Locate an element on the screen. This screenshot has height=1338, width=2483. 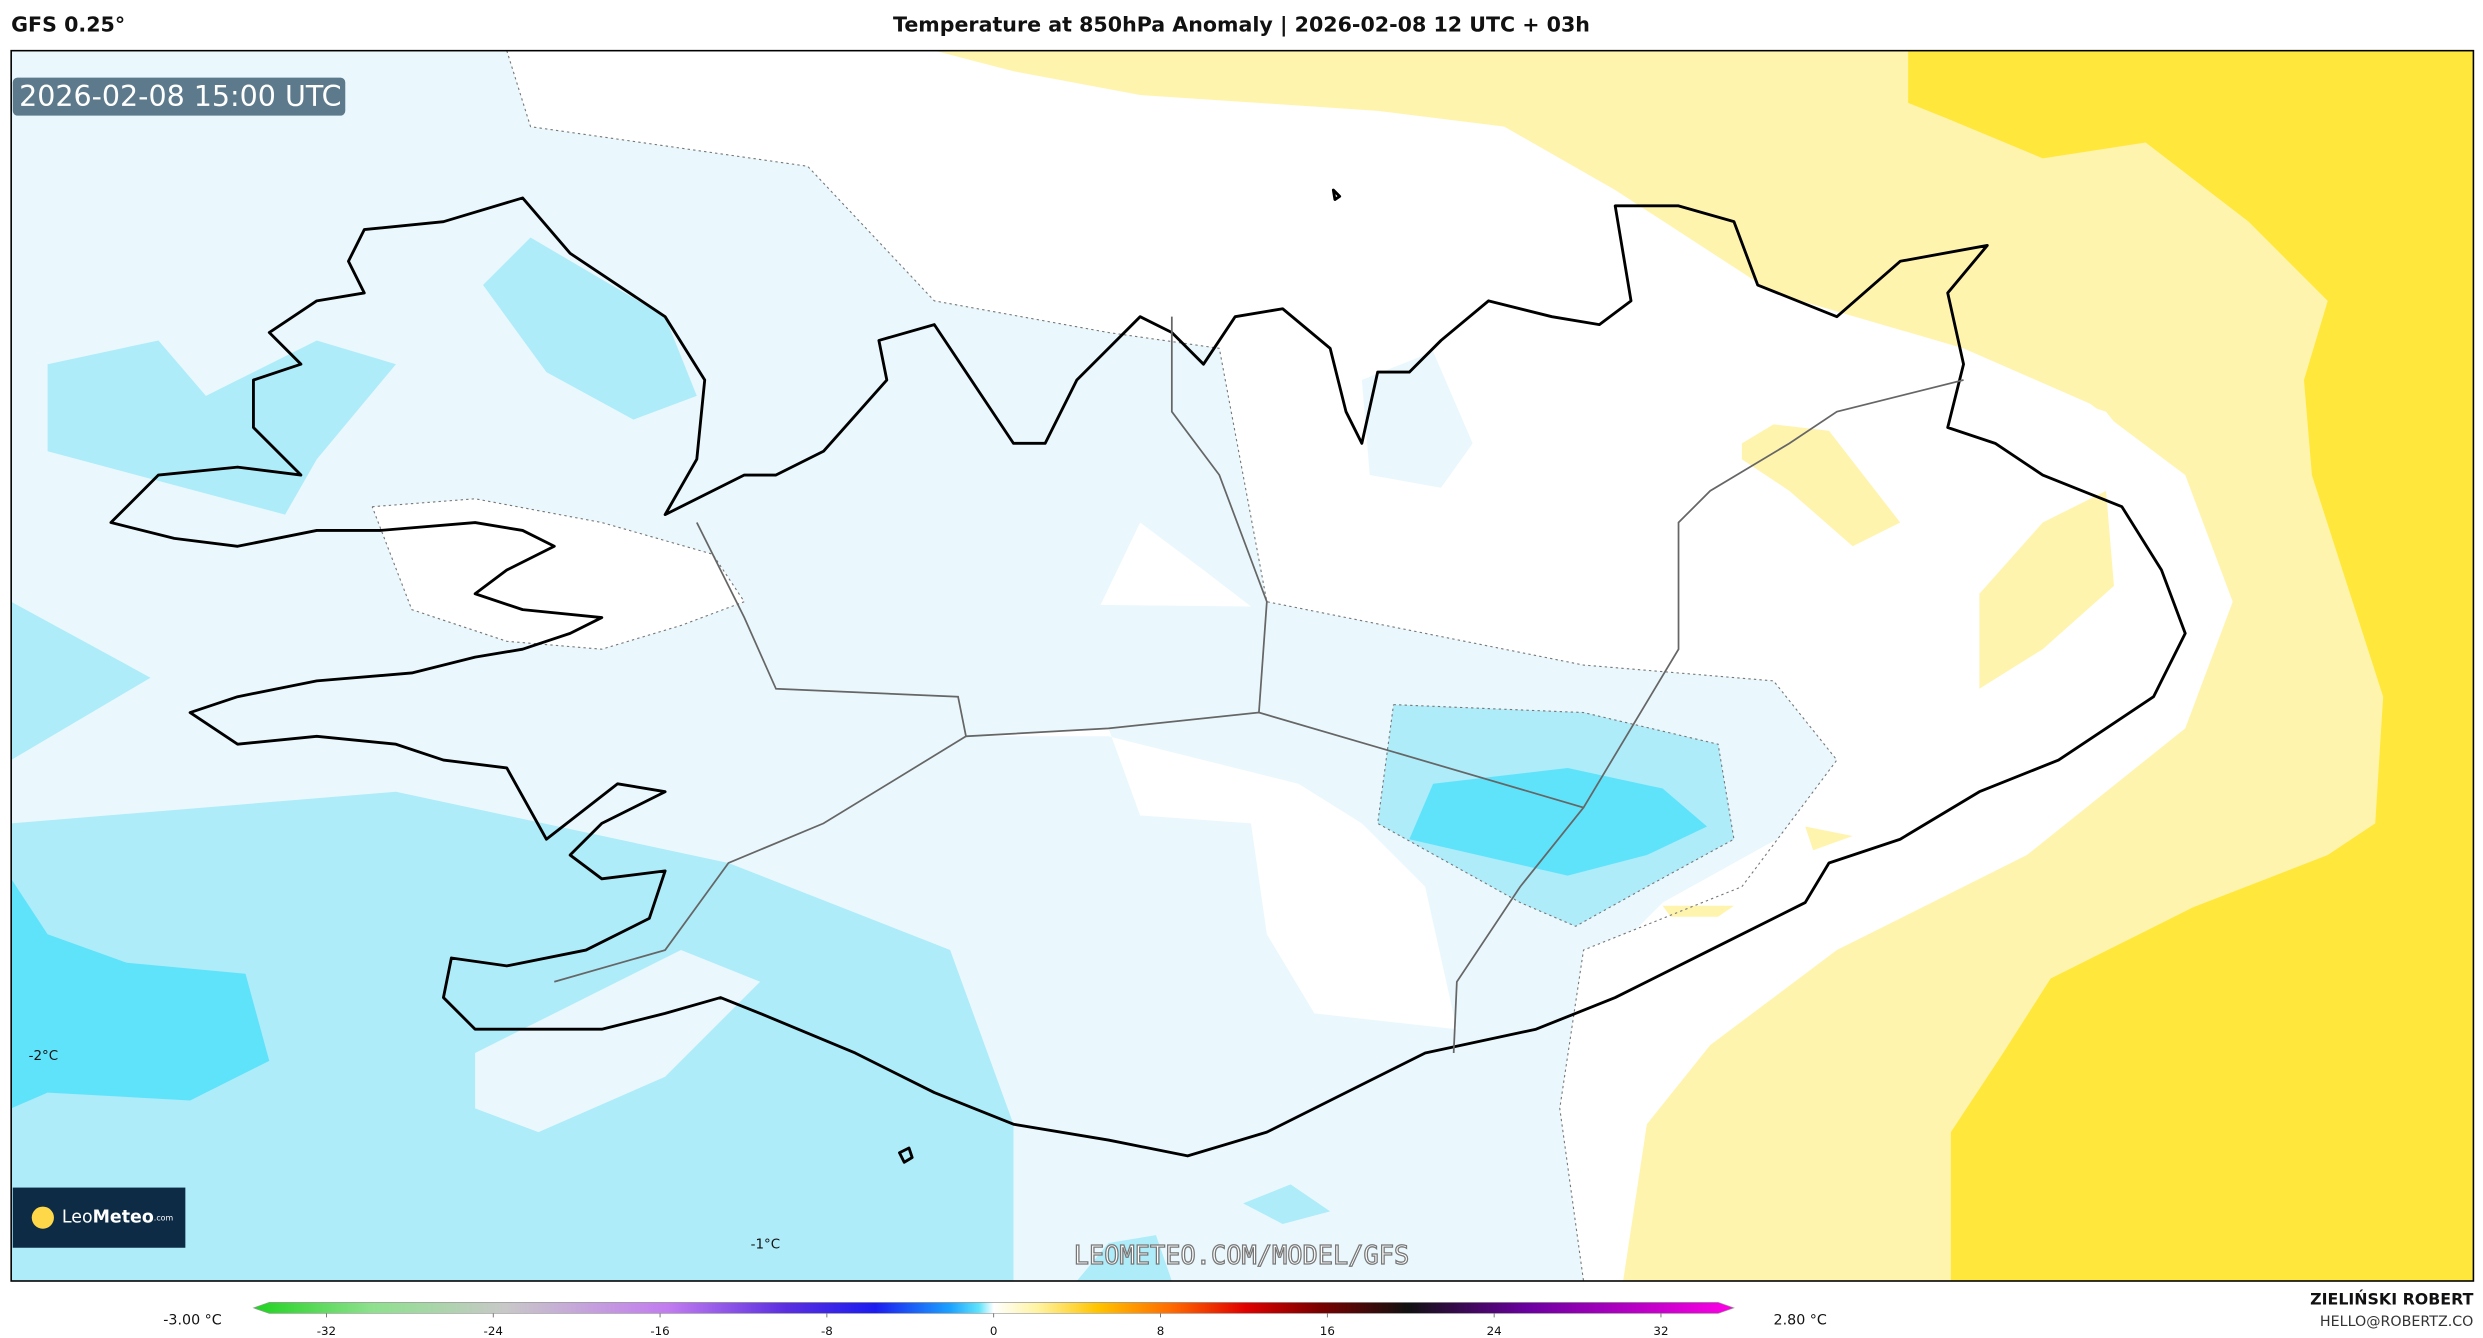
author: ZIELIŃSKI ROBERT is located at coordinates (2391, 1298).